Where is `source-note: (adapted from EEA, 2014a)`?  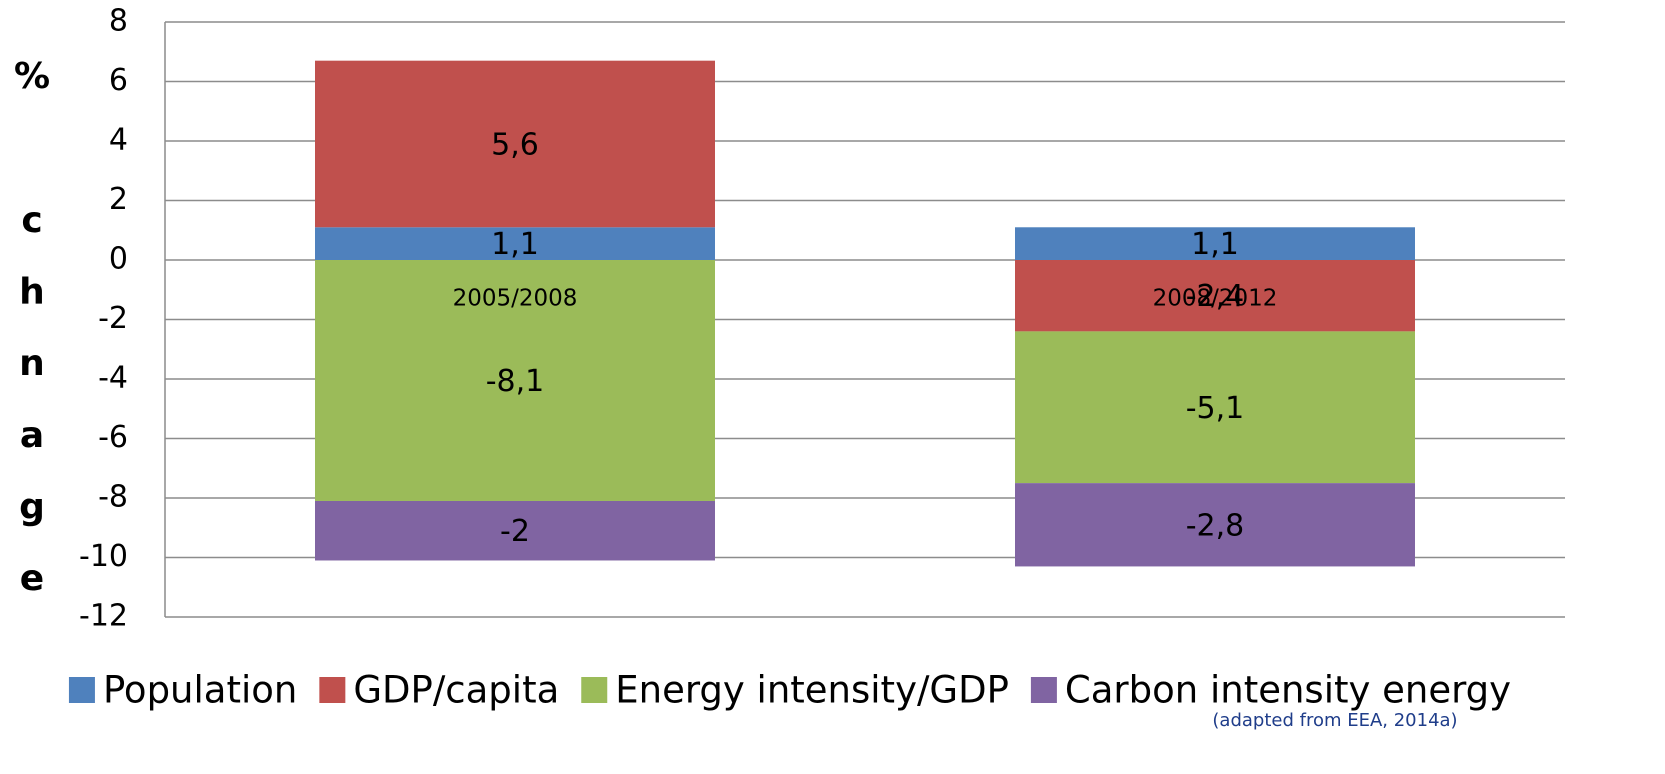
source-note: (adapted from EEA, 2014a) is located at coordinates (1334, 720).